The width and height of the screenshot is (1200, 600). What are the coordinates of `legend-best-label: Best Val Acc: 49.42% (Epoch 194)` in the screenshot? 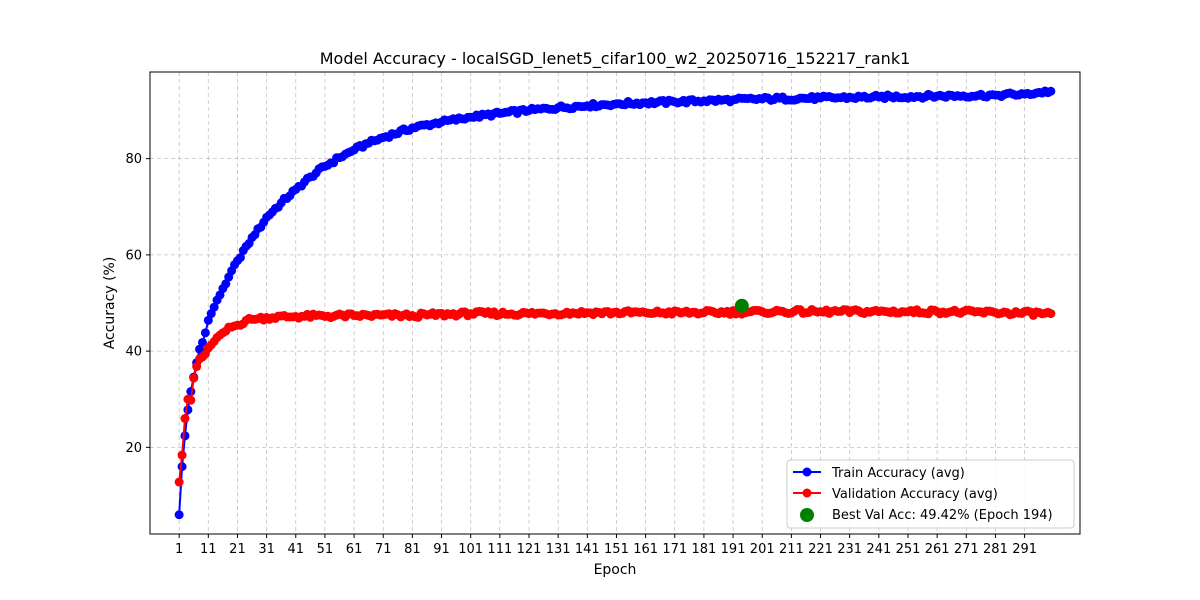 It's located at (942, 515).